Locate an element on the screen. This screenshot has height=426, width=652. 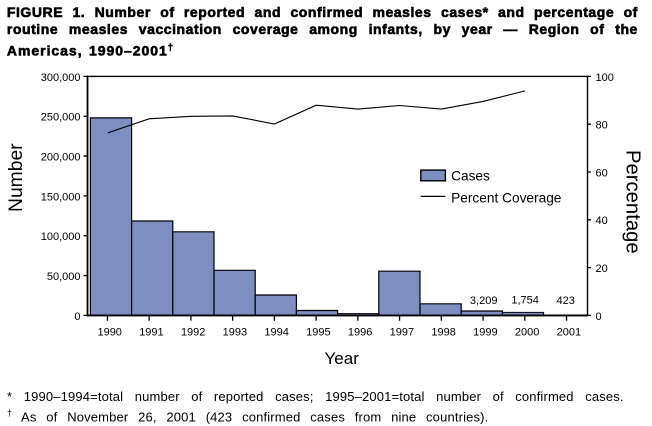
svg-text: 1998 is located at coordinates (443, 333).